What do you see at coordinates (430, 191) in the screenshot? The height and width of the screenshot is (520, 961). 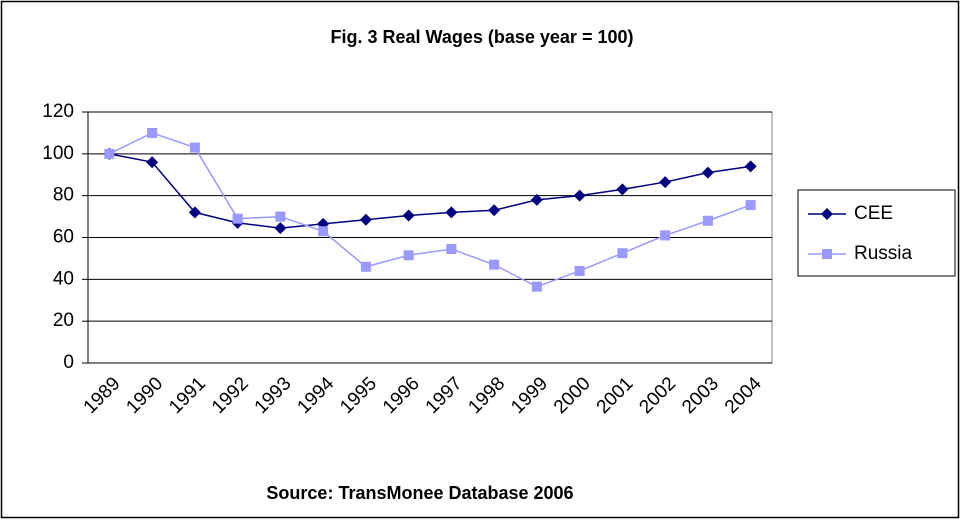 I see `series-line` at bounding box center [430, 191].